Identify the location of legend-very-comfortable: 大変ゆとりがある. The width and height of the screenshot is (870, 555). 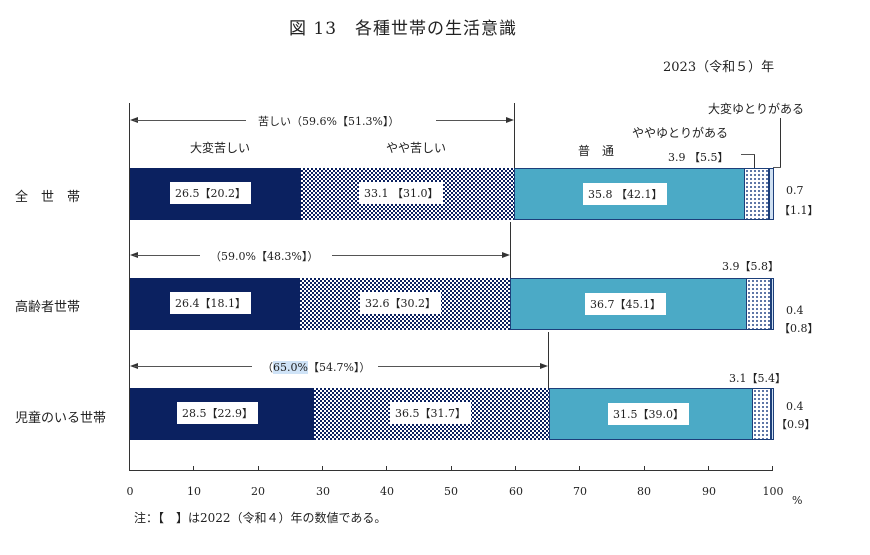
(756, 109).